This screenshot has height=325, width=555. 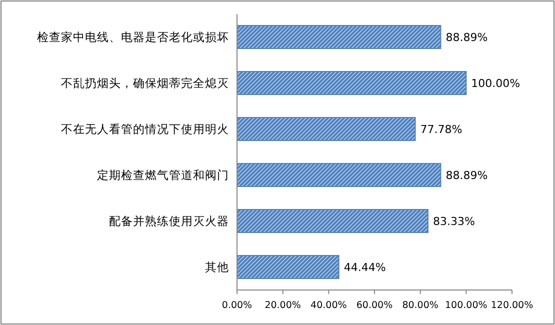 What do you see at coordinates (365, 267) in the screenshot?
I see `data-label: 44.44%` at bounding box center [365, 267].